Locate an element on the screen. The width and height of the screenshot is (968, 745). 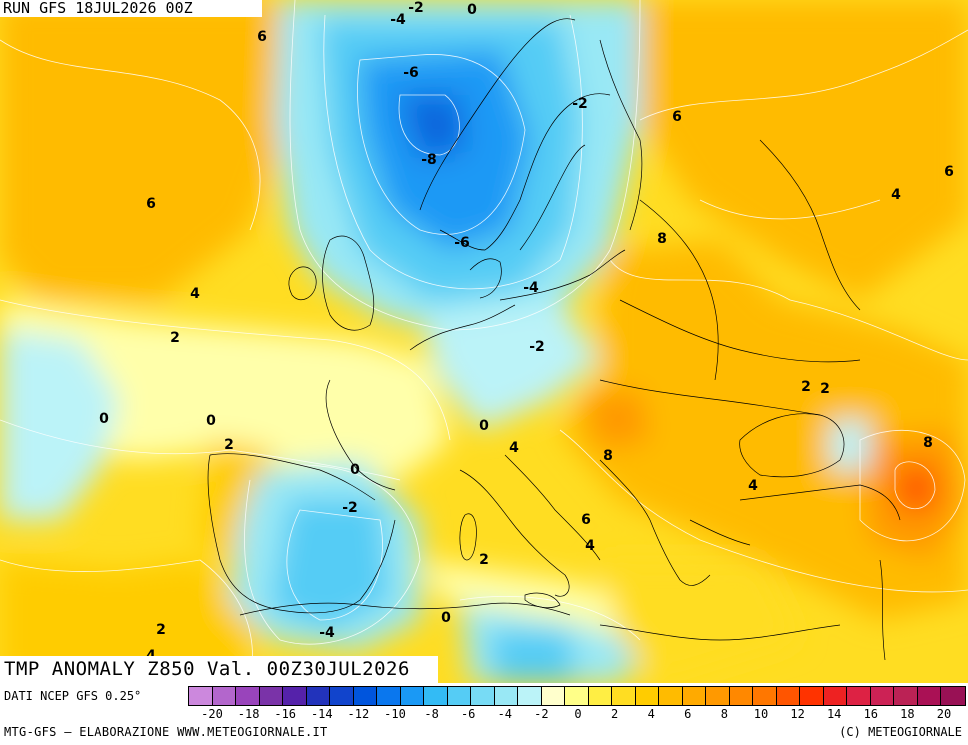
legend-tick: -10 is located at coordinates (395, 714).